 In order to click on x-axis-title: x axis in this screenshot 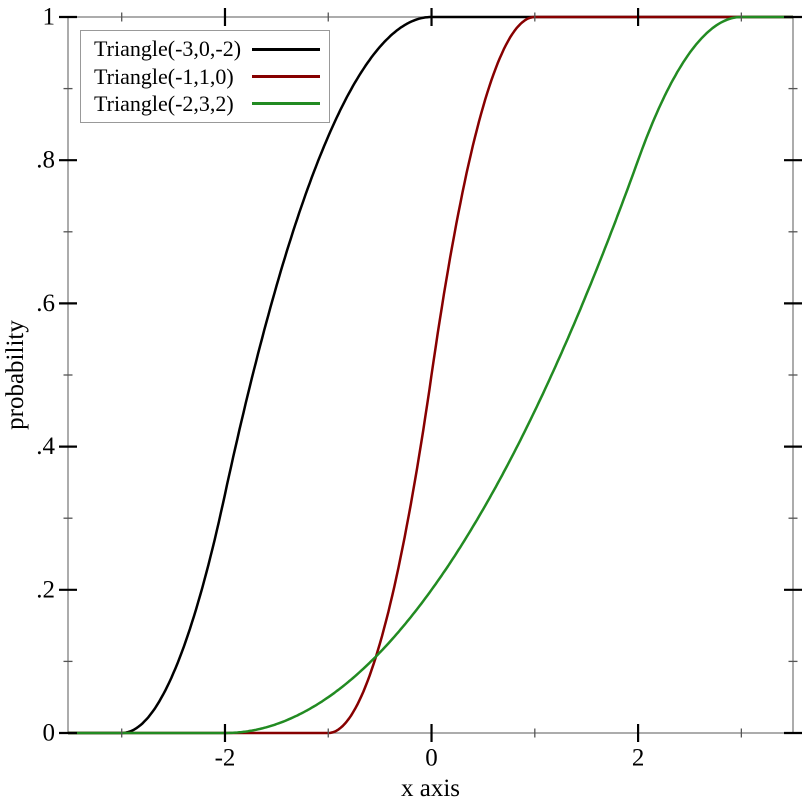, I will do `click(430, 788)`.